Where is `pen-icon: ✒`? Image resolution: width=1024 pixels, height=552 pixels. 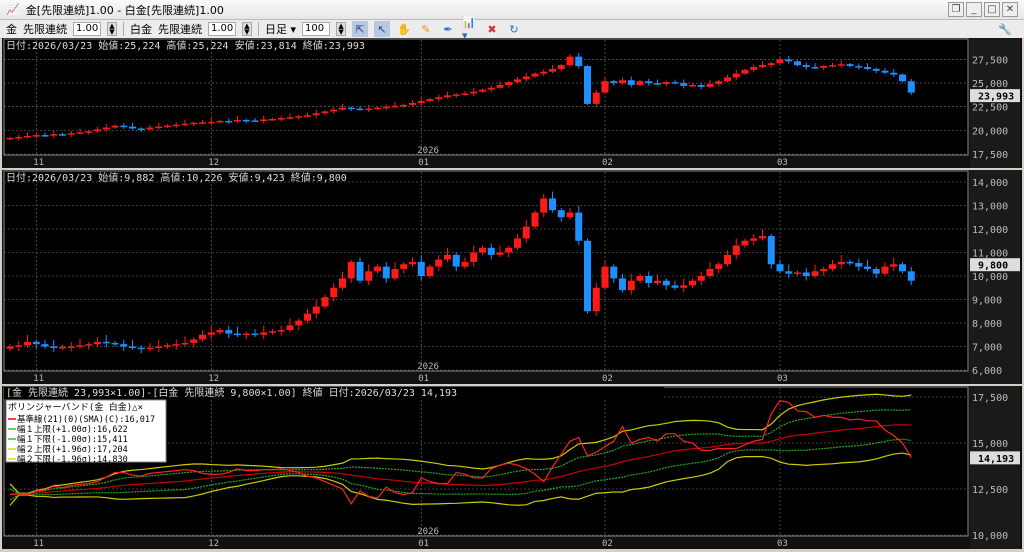 pen-icon: ✒ is located at coordinates (448, 29).